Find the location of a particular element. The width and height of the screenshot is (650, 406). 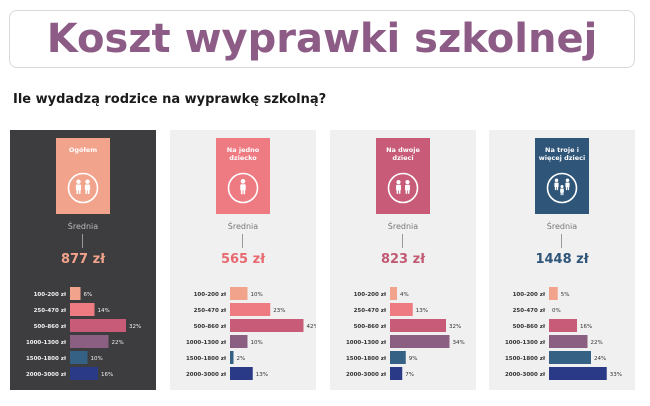

category-badge: Na jedno dziecko is located at coordinates (243, 176).